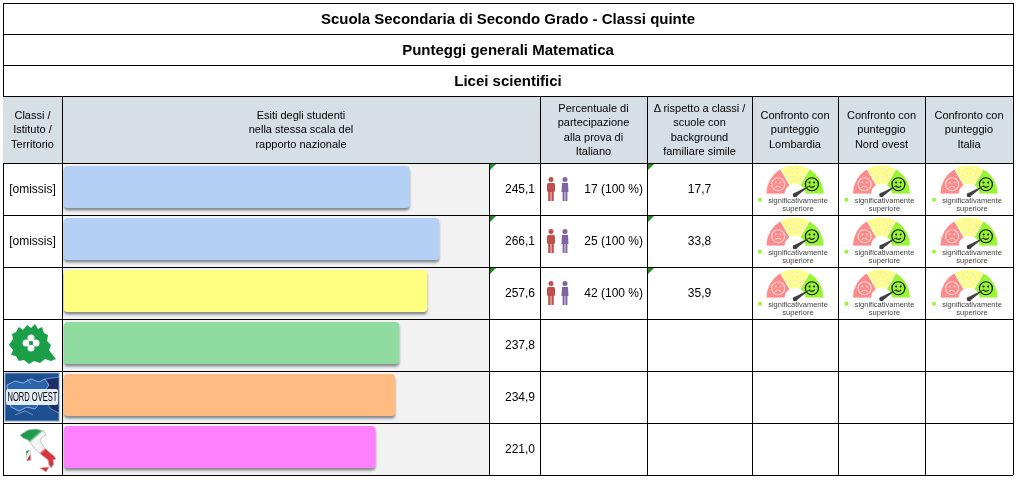 This screenshot has height=480, width=1016. Describe the element at coordinates (508, 80) in the screenshot. I see `text: Licei scientifici` at that location.